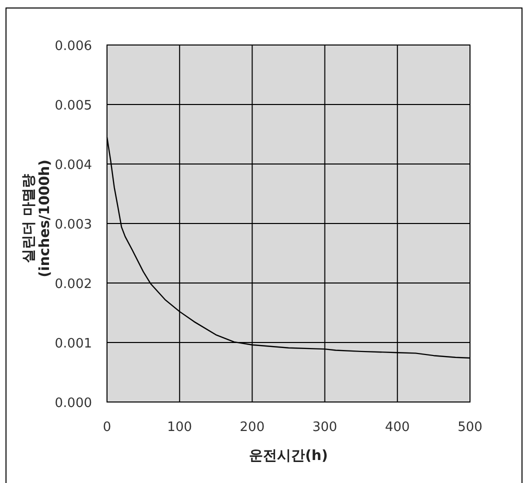 This screenshot has width=530, height=483. I want to click on y-tick-label: 0.000, so click(73, 403).